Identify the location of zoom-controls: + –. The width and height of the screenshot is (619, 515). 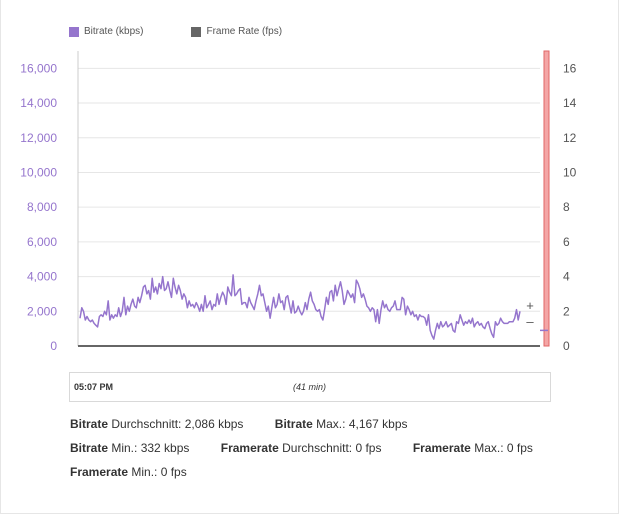
(530, 314).